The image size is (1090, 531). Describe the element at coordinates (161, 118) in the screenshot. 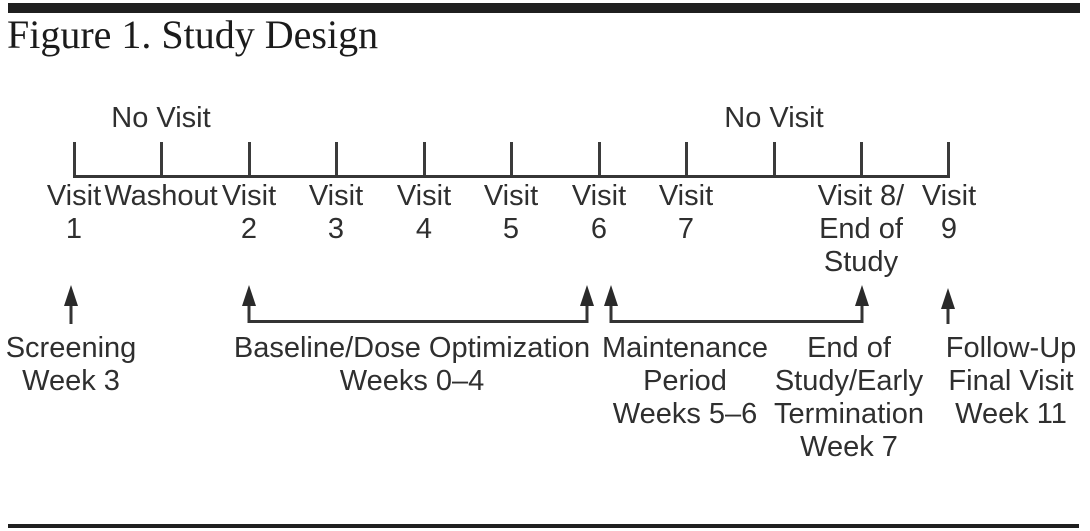

I see `no-visit-label-1: No Visit` at that location.